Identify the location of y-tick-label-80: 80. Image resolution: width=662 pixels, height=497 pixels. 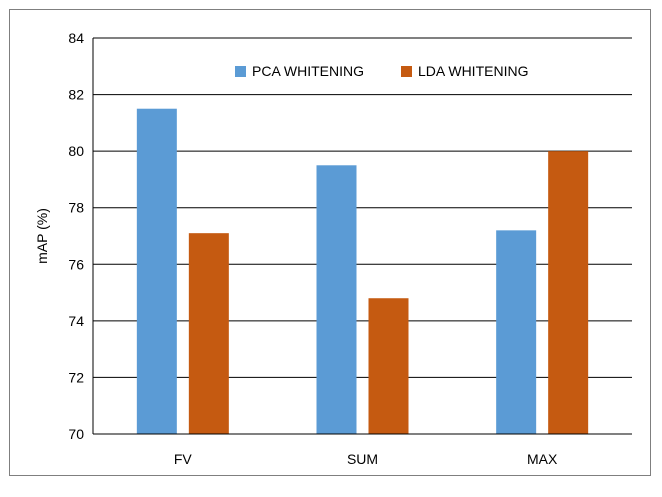
(76, 151).